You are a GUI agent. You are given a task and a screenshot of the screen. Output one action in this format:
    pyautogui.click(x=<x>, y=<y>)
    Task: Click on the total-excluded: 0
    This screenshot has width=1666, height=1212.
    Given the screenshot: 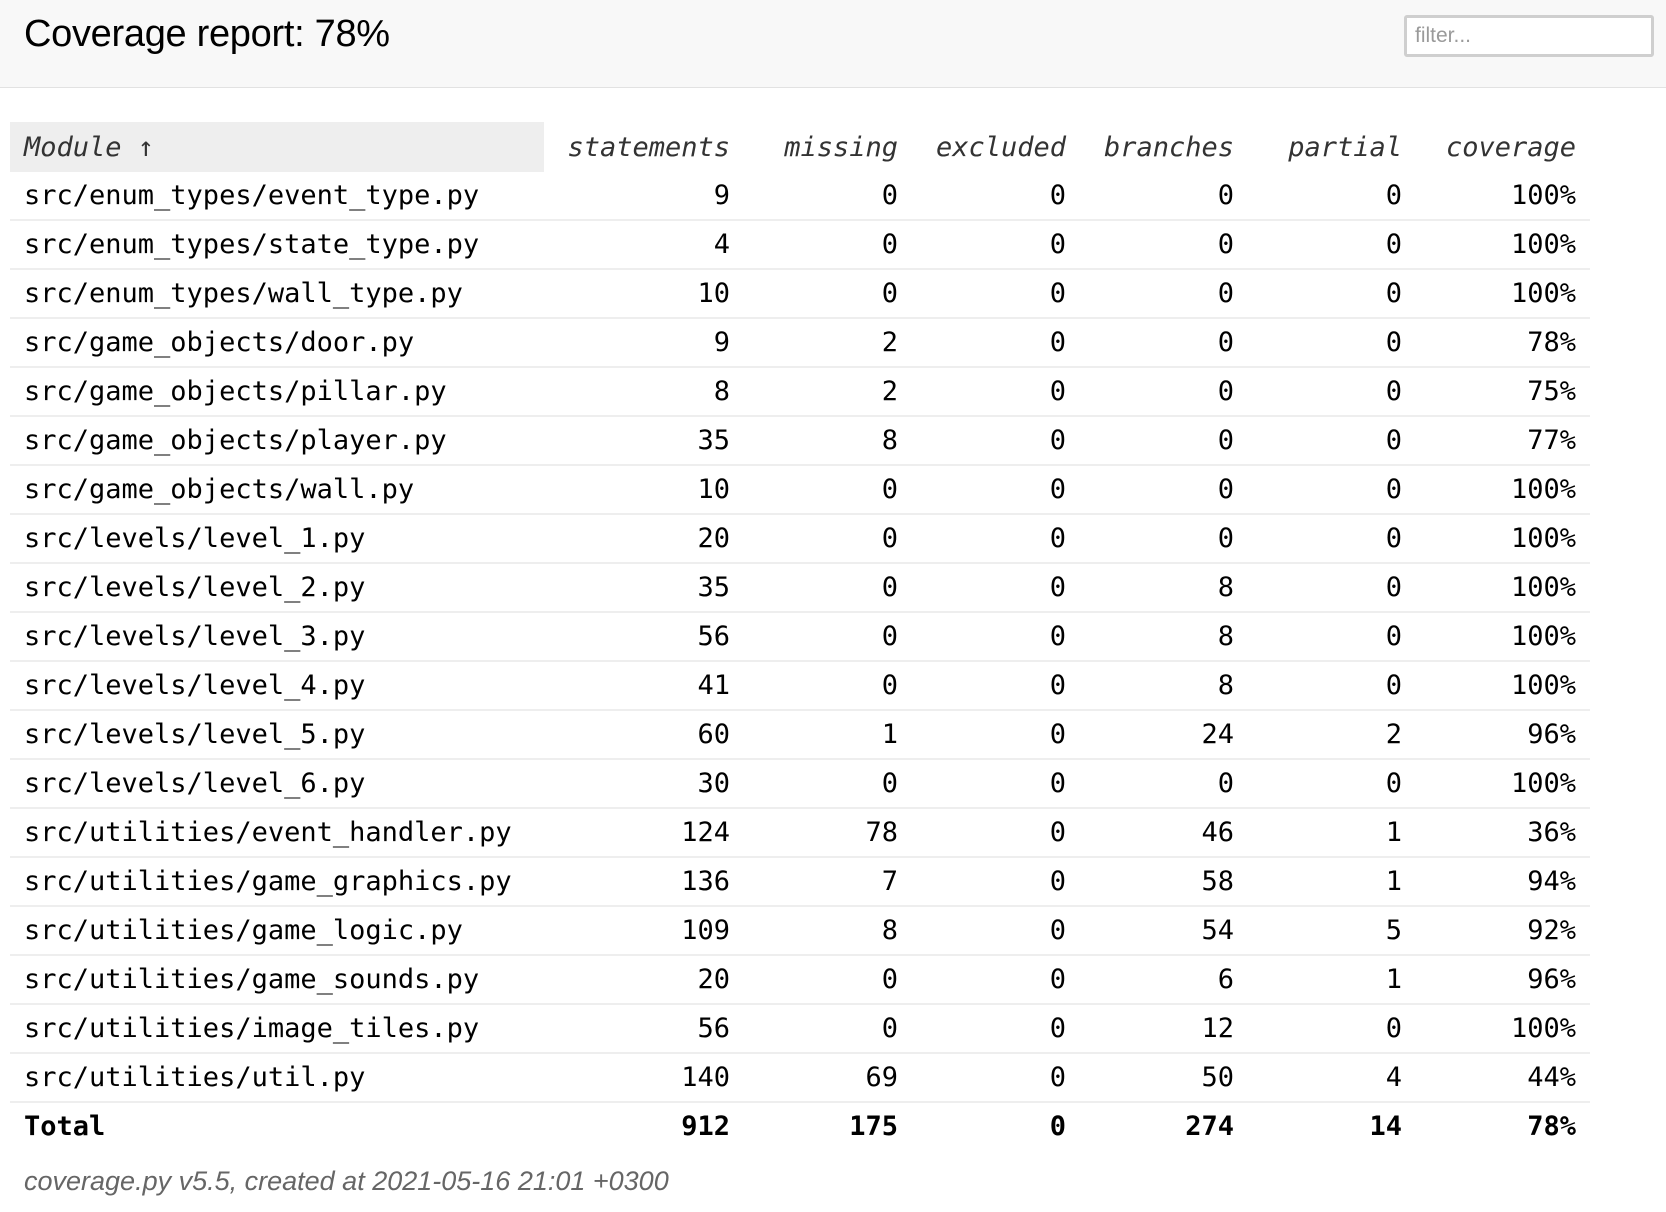 What is the action you would take?
    pyautogui.click(x=1057, y=1126)
    